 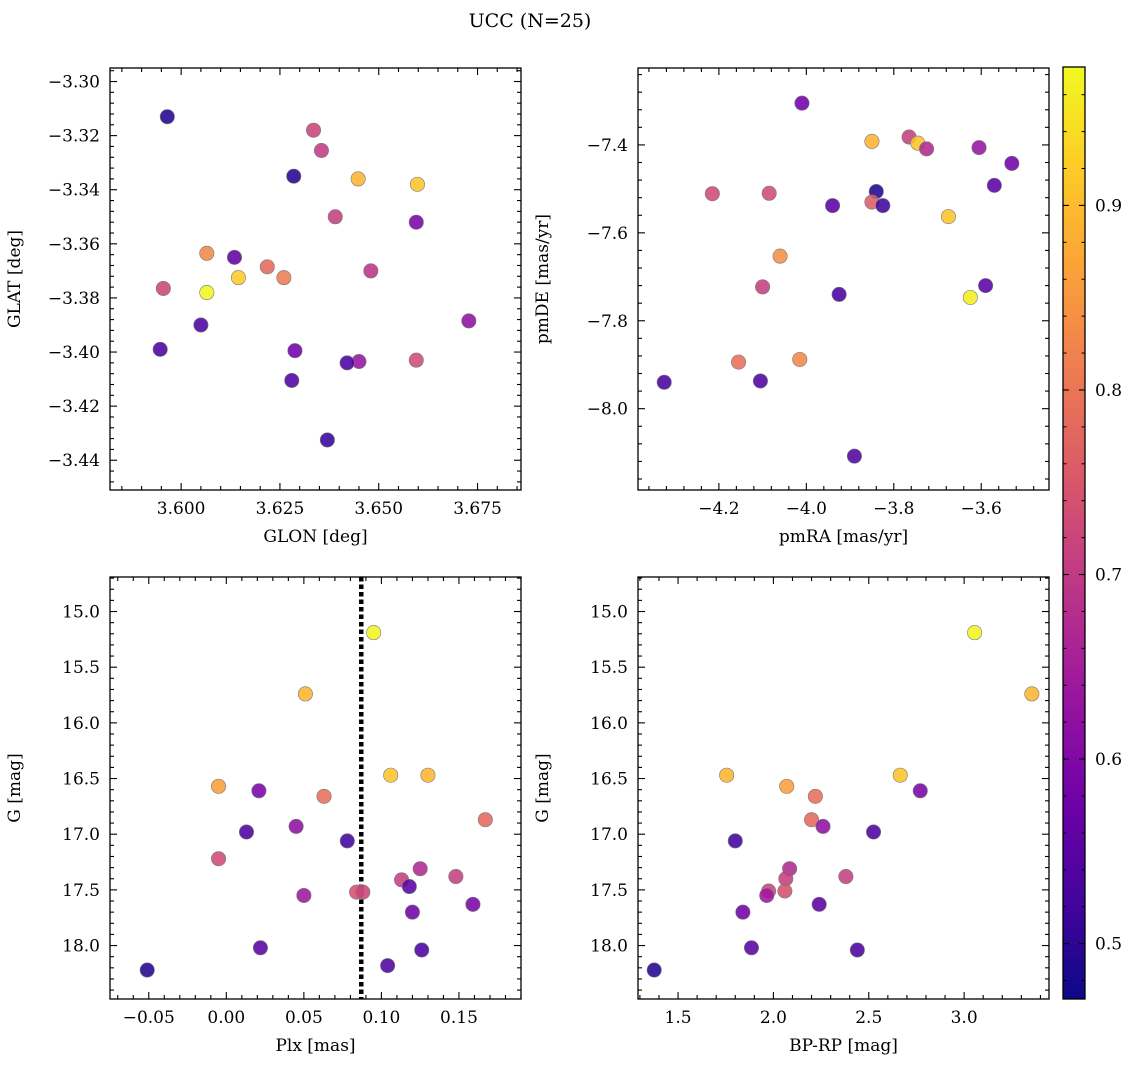 I want to click on y-tick-label: −7.4, so click(x=607, y=146).